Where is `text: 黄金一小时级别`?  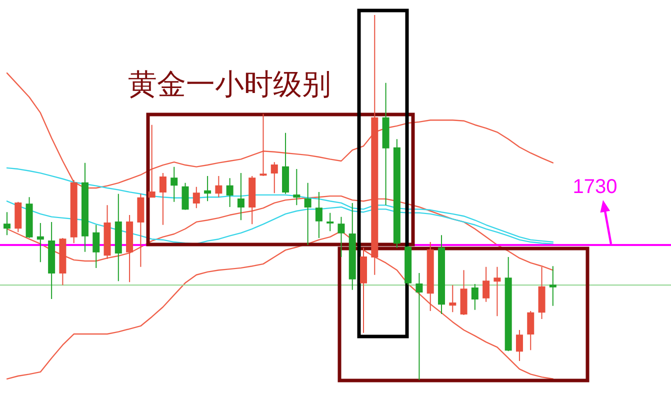 text: 黄金一小时级别 is located at coordinates (229, 85).